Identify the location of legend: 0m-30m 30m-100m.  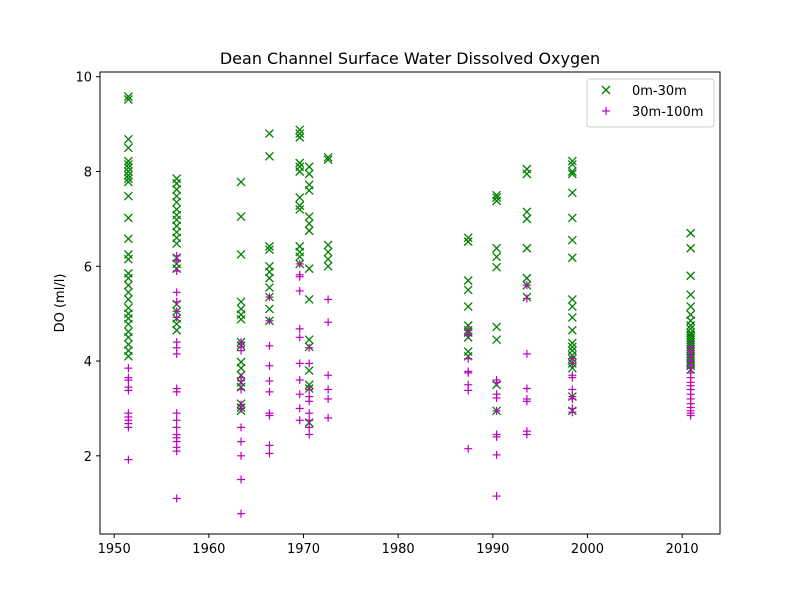
(650, 103).